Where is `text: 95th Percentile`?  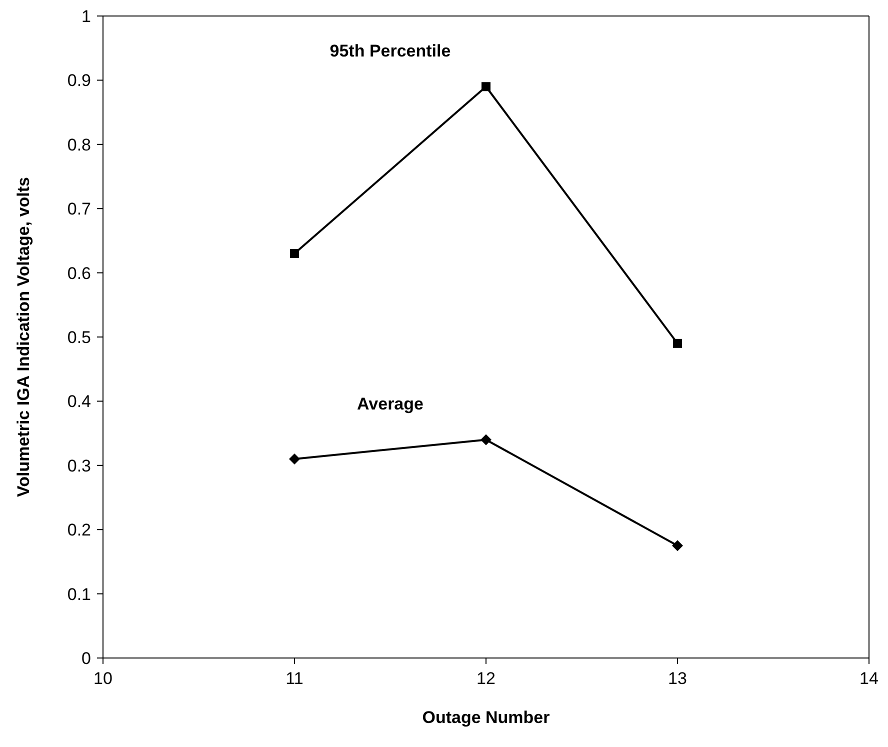 text: 95th Percentile is located at coordinates (390, 51).